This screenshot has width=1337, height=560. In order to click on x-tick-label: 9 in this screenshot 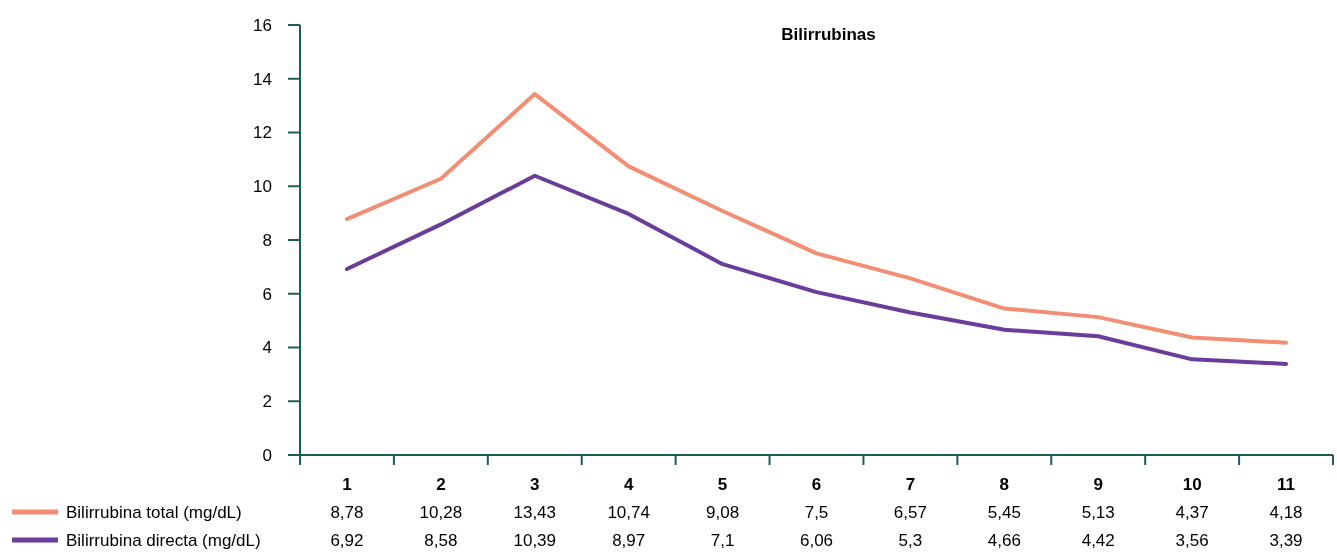, I will do `click(1098, 484)`.